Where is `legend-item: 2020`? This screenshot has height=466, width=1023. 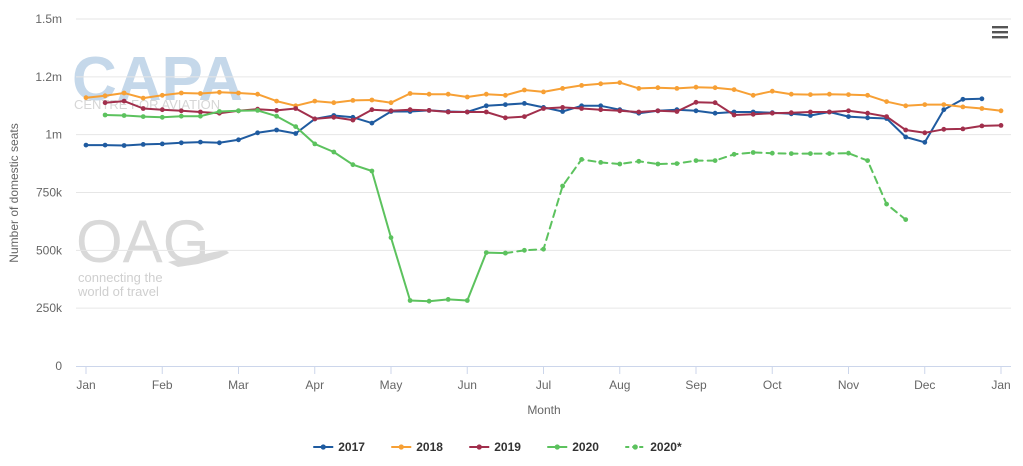 legend-item: 2020 is located at coordinates (573, 447).